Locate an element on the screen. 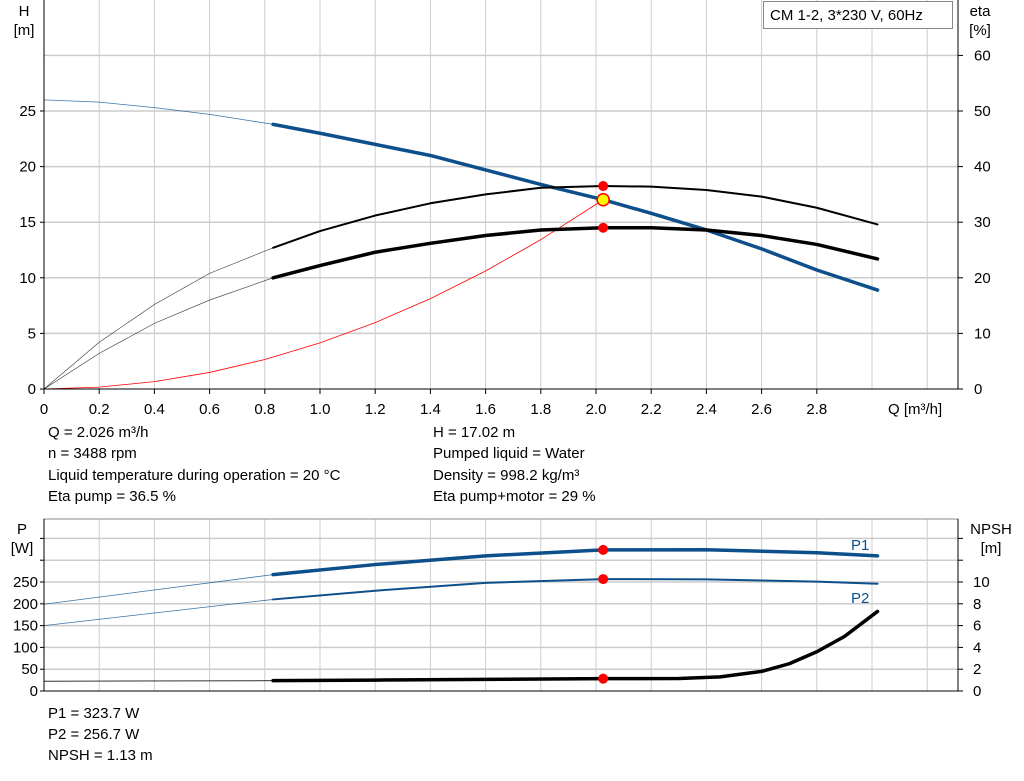 The image size is (1024, 781). eta-tick-label: 0 is located at coordinates (978, 389).